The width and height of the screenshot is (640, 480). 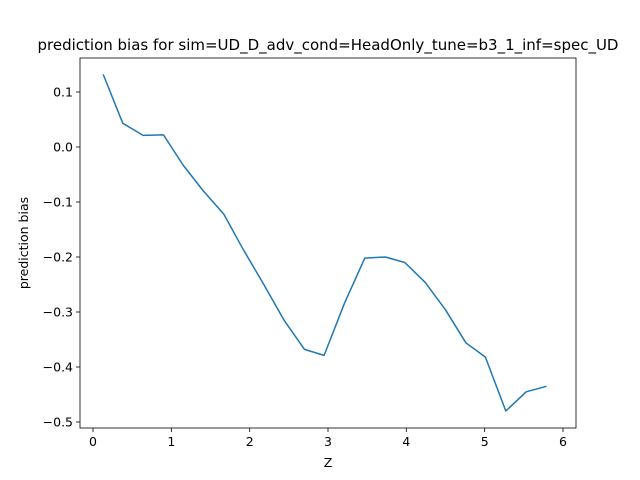 What do you see at coordinates (58, 202) in the screenshot?
I see `y-tick-label: −0.1` at bounding box center [58, 202].